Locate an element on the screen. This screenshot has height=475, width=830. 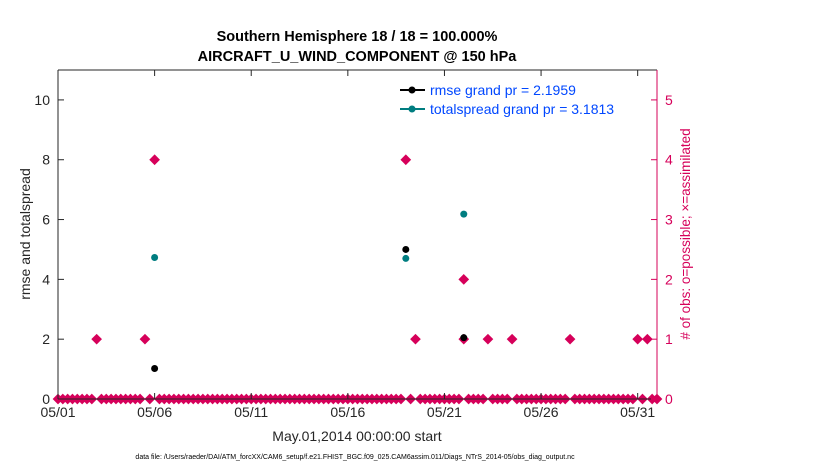
chart-title: Southern Hemisphere 18 / 18 = 100.000% is located at coordinates (357, 37).